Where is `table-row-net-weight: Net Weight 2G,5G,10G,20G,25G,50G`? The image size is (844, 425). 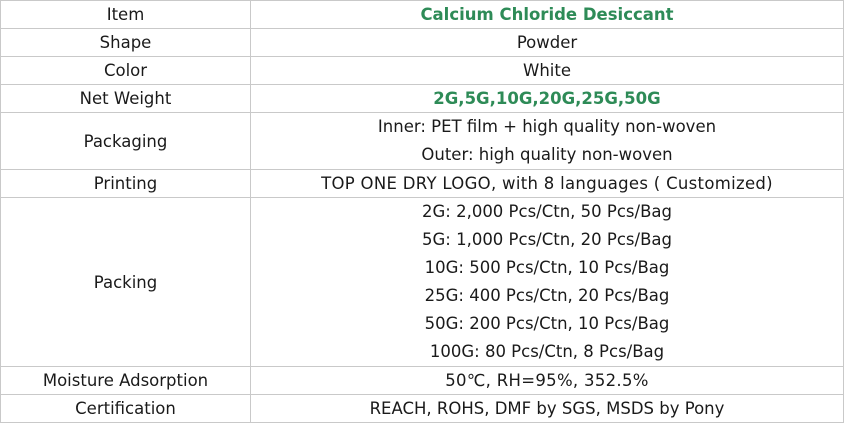
table-row-net-weight: Net Weight 2G,5G,10G,20G,25G,50G is located at coordinates (422, 98).